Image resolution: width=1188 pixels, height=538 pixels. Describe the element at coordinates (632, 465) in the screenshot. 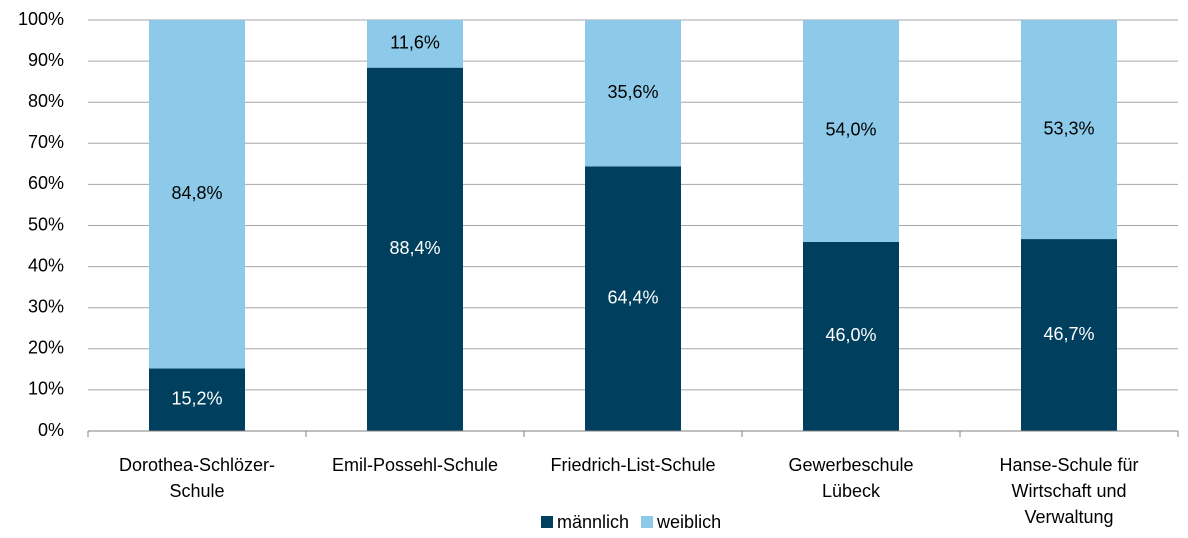

I see `x-tick-label: Friedrich-List-Schule` at that location.